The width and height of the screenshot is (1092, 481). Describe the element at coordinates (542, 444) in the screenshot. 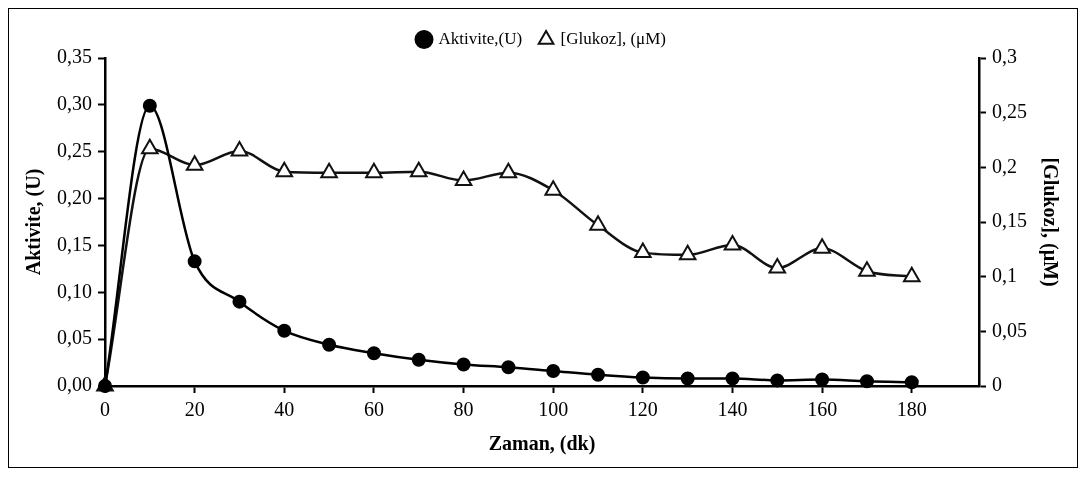

I see `x-axis-title: Zaman, (dk)` at that location.